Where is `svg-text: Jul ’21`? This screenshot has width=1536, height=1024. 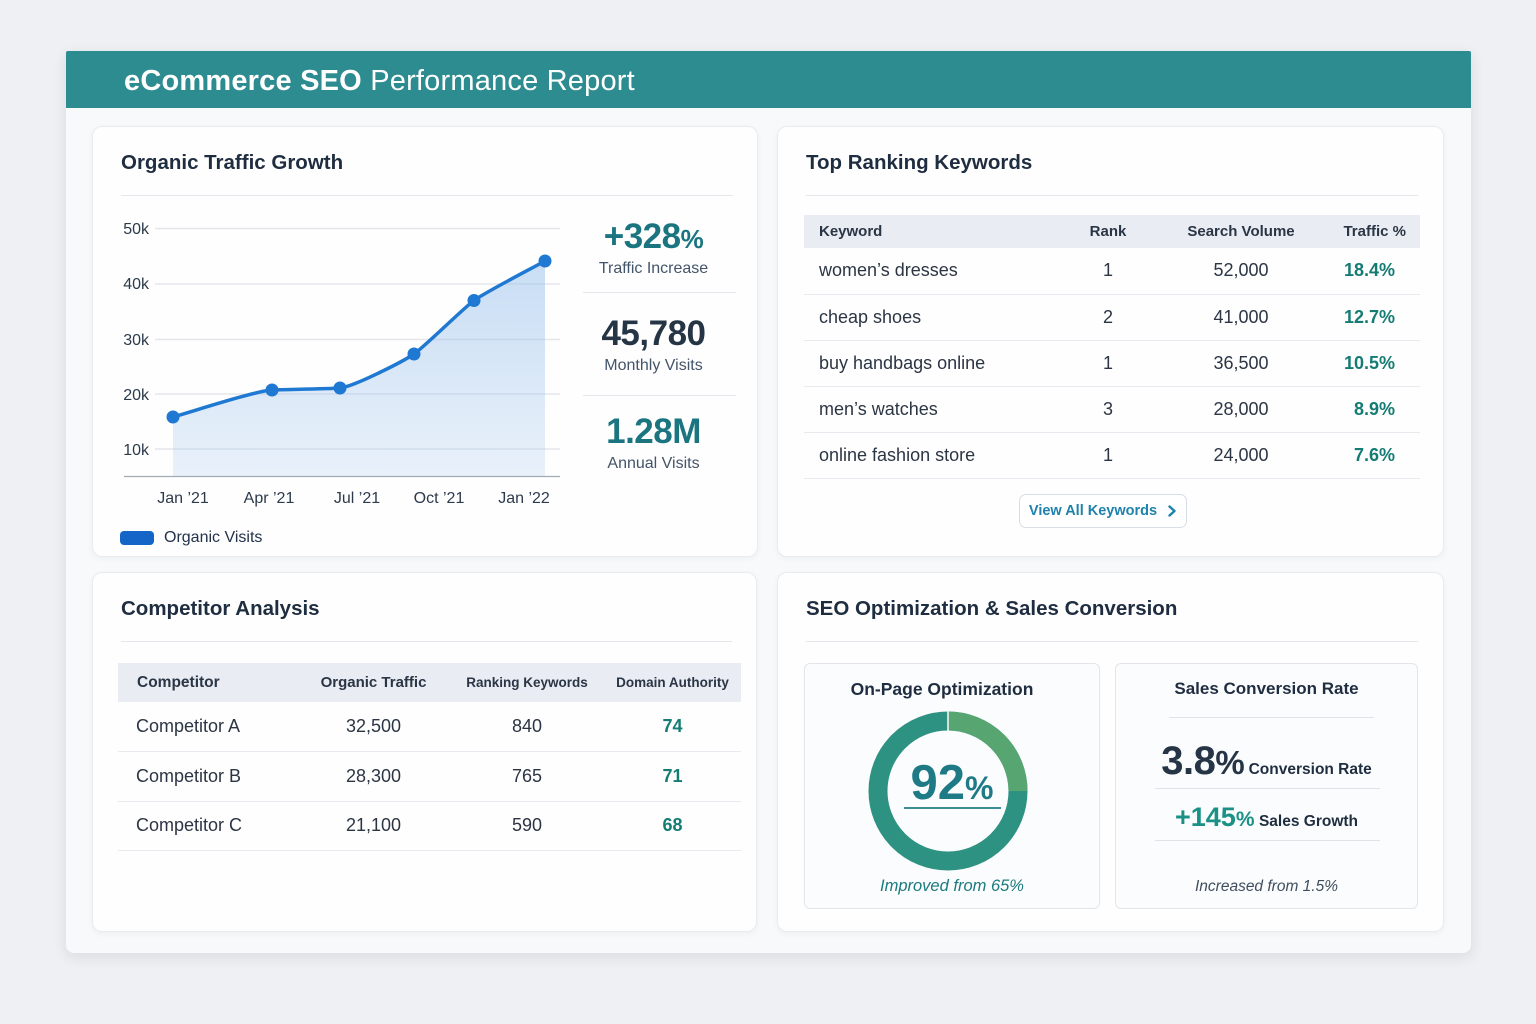 svg-text: Jul ’21 is located at coordinates (357, 498).